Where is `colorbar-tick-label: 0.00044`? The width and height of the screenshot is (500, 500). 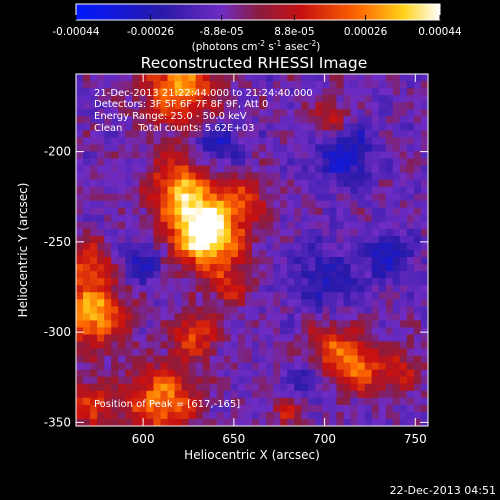
colorbar-tick-label: 0.00044 is located at coordinates (440, 32).